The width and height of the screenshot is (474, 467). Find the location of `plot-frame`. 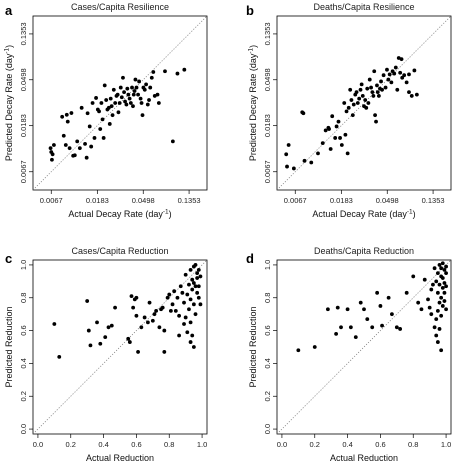

plot-frame is located at coordinates (120, 347).